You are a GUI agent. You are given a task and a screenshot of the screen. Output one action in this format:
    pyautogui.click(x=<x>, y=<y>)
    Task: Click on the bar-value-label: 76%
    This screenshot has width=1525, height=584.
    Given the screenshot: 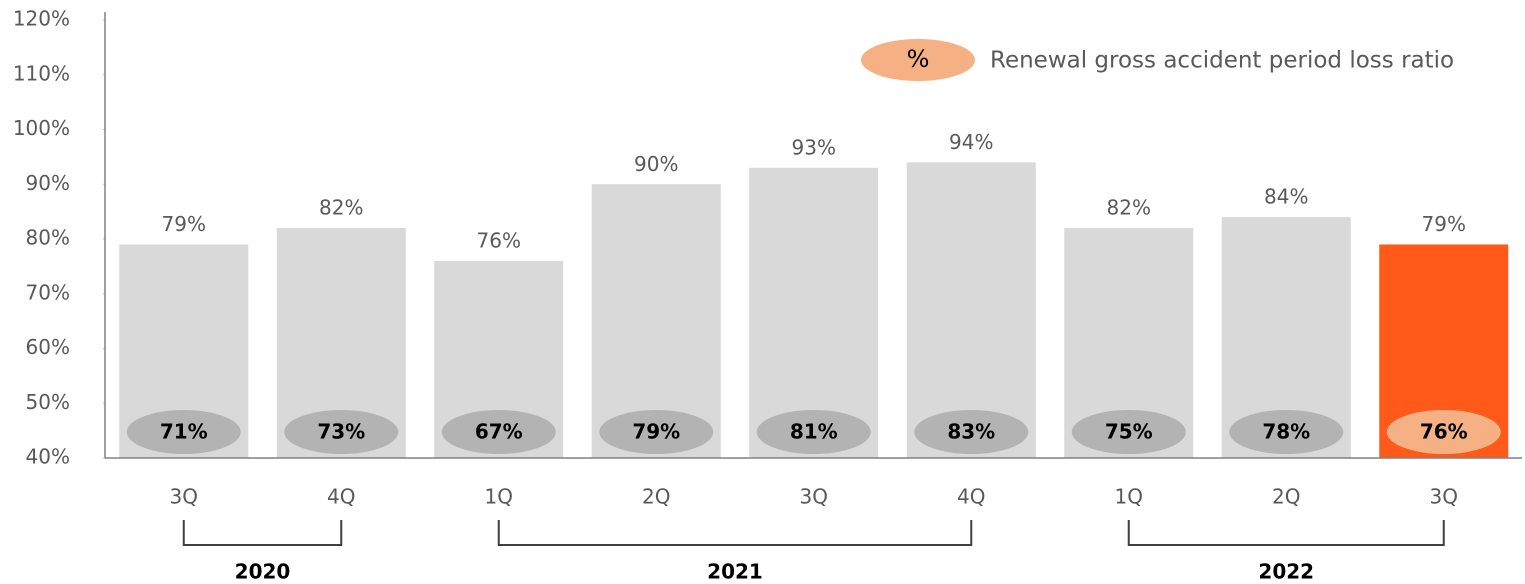 What is the action you would take?
    pyautogui.click(x=499, y=240)
    